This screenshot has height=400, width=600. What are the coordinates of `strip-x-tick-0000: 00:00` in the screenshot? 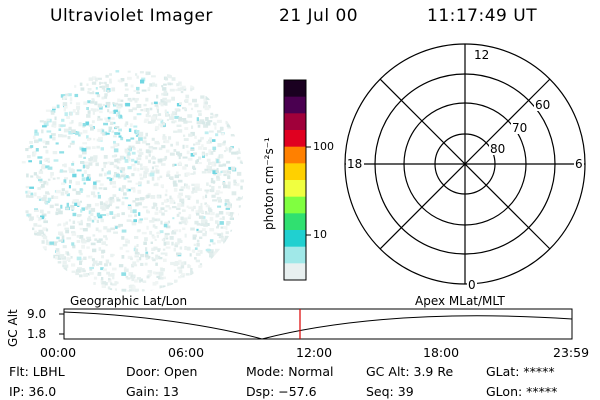 It's located at (58, 352).